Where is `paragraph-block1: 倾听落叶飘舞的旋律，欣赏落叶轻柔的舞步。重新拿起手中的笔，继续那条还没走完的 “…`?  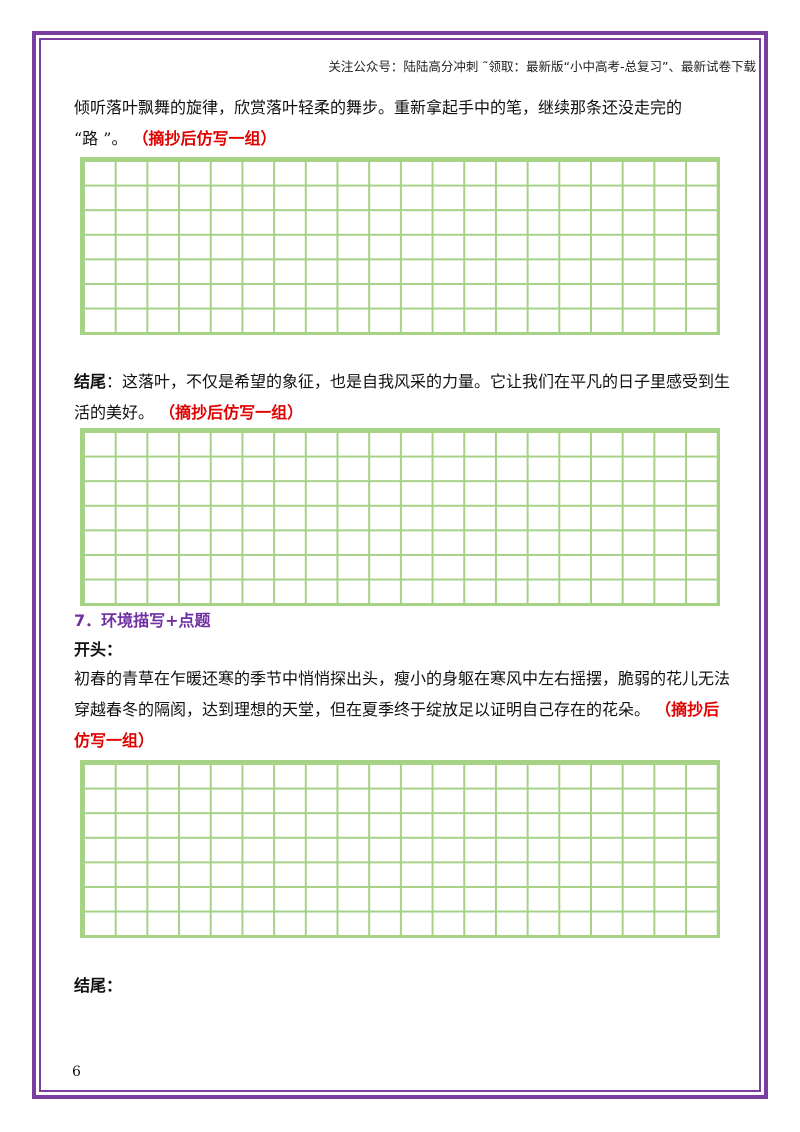
paragraph-block1: 倾听落叶飘舞的旋律，欣赏落叶轻柔的舞步。重新拿起手中的笔，继续那条还没走完的 “… is located at coordinates (404, 123).